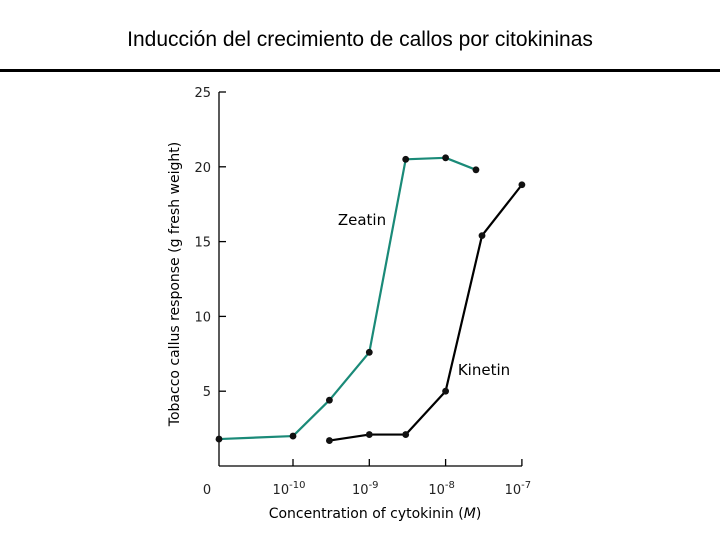  Describe the element at coordinates (202, 317) in the screenshot. I see `y-tick-label: 10` at that location.